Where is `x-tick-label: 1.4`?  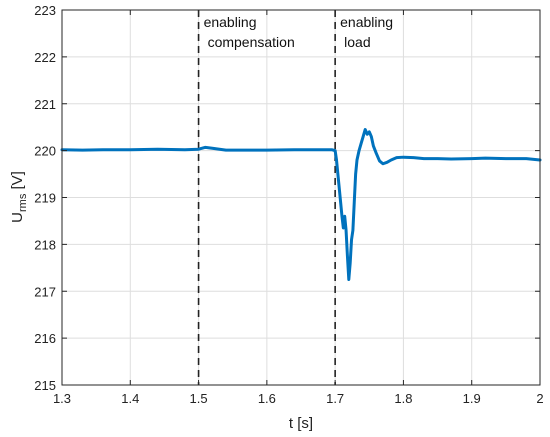
x-tick-label: 1.4 is located at coordinates (130, 398).